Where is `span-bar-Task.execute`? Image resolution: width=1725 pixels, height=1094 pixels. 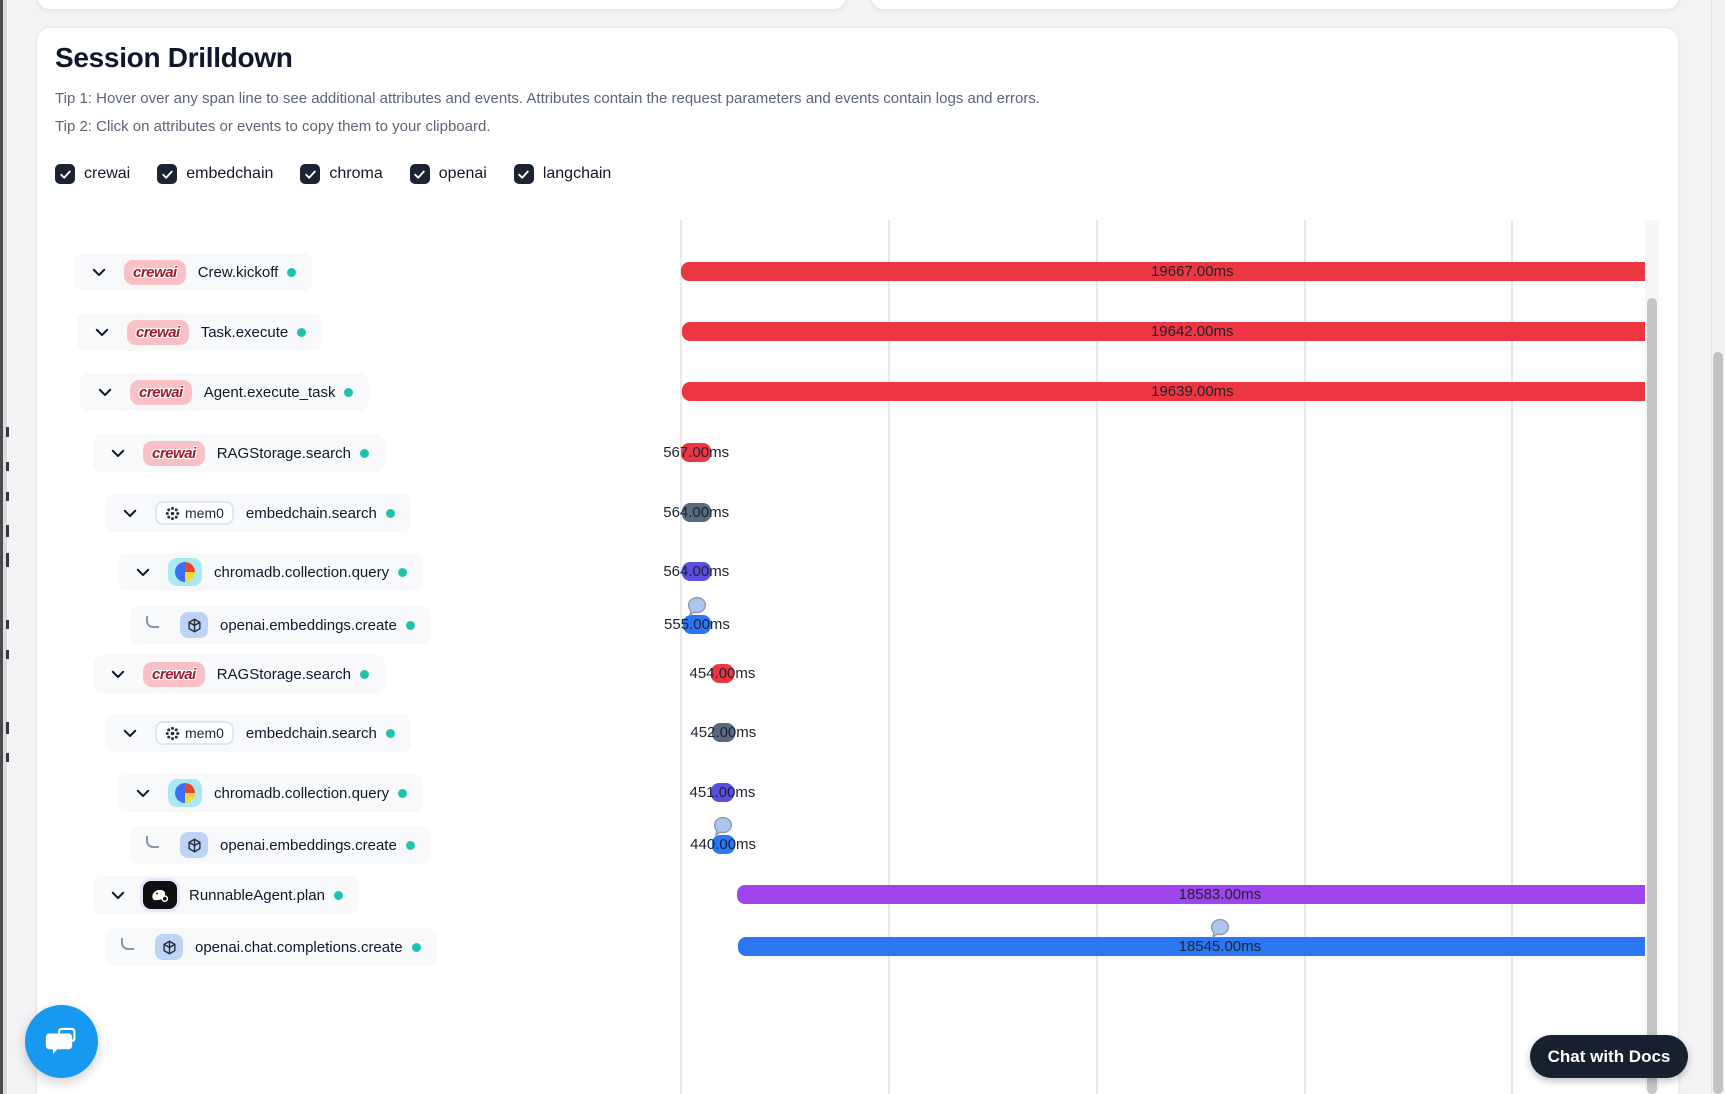
span-bar-Task.execute is located at coordinates (1163, 331).